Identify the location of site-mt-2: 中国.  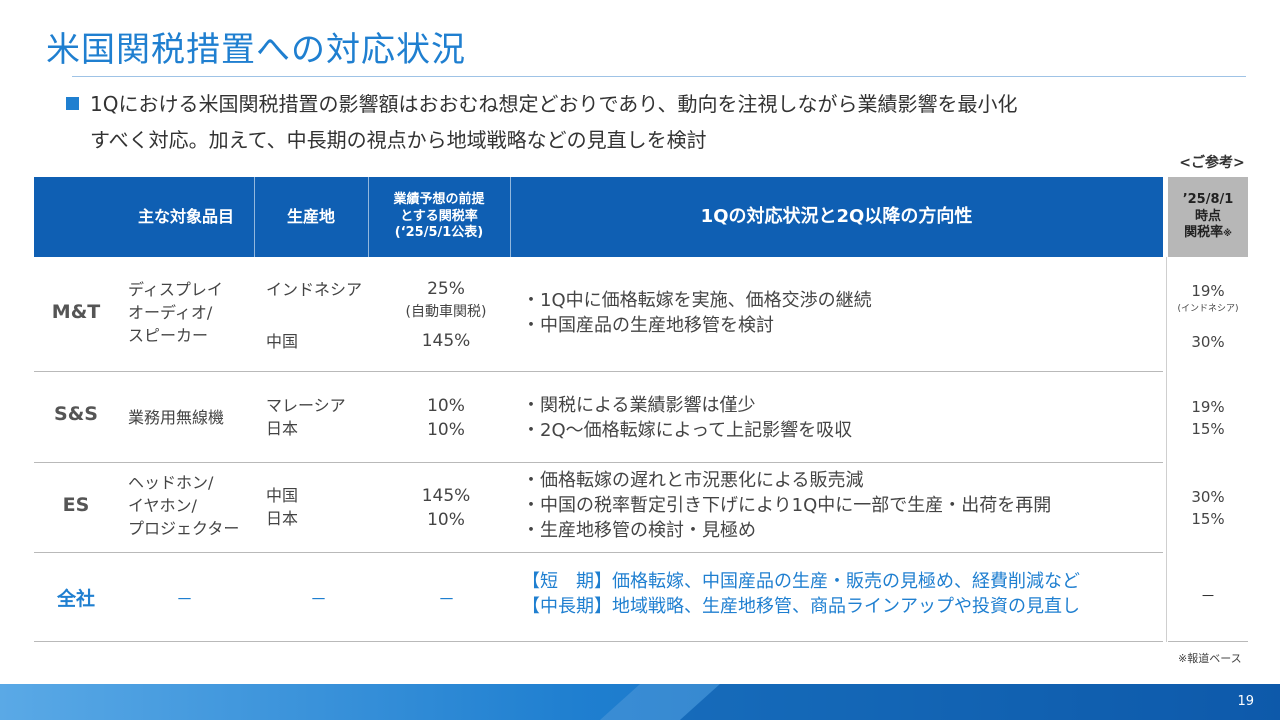
(282, 341).